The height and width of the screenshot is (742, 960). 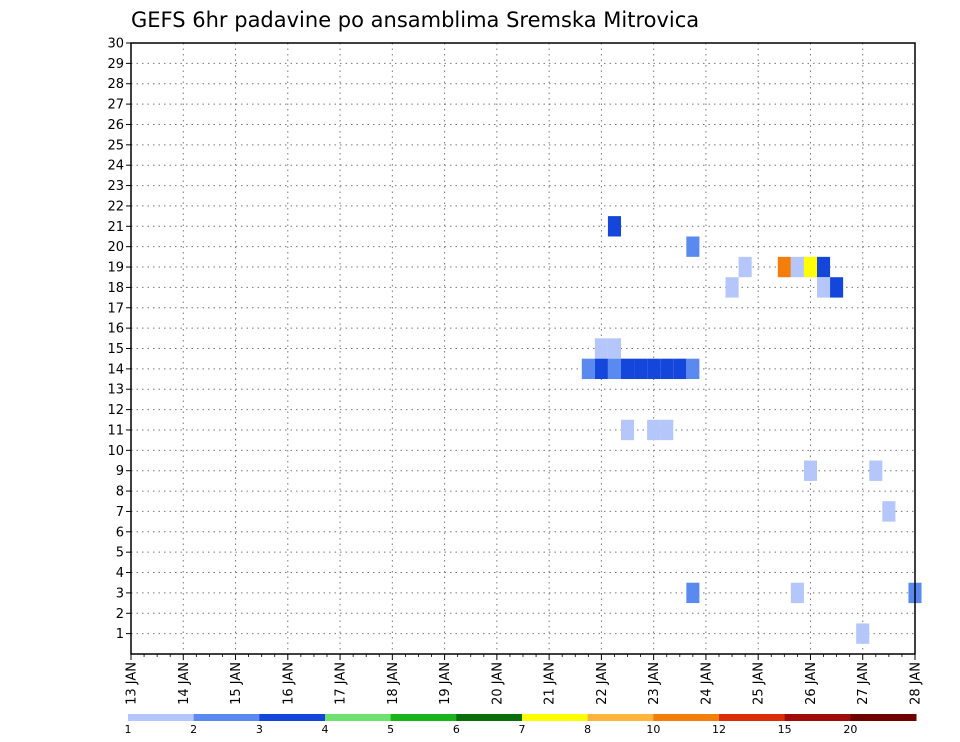 I want to click on y-tick-label: 16, so click(x=115, y=329).